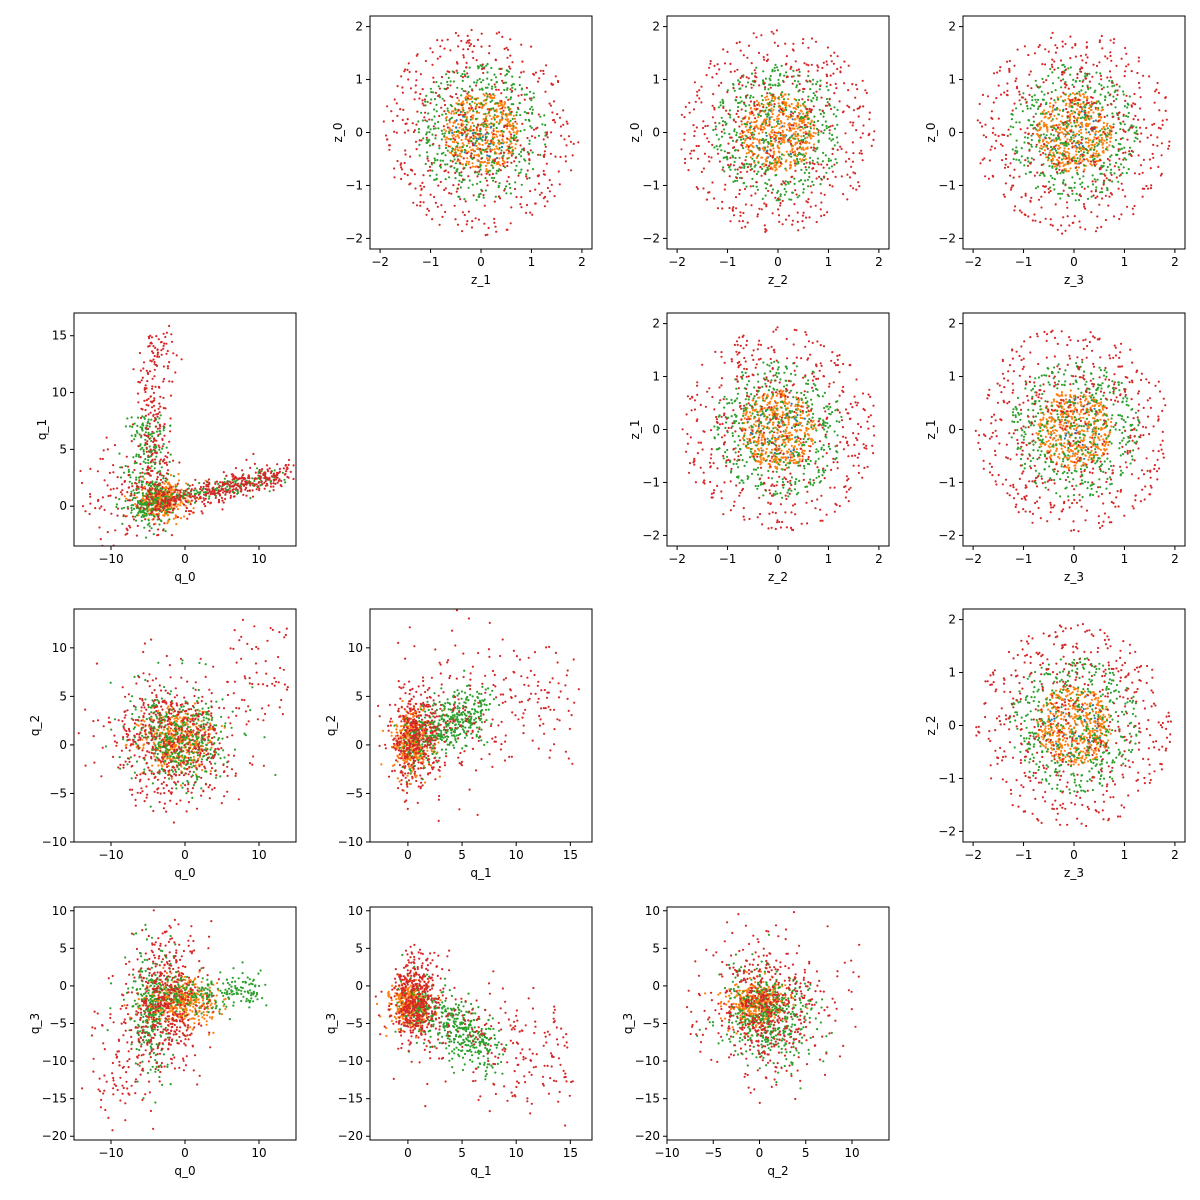 This screenshot has height=1200, width=1200. I want to click on x-tick-label: 0, so click(1074, 262).